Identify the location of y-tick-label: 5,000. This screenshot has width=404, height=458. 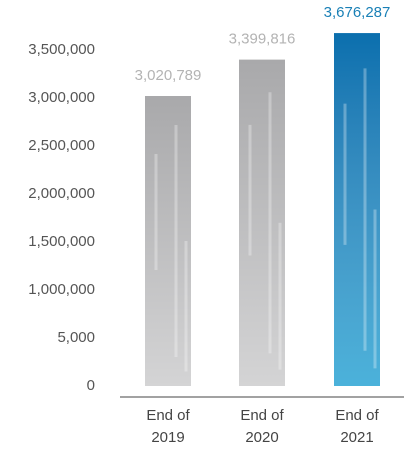
(76, 337).